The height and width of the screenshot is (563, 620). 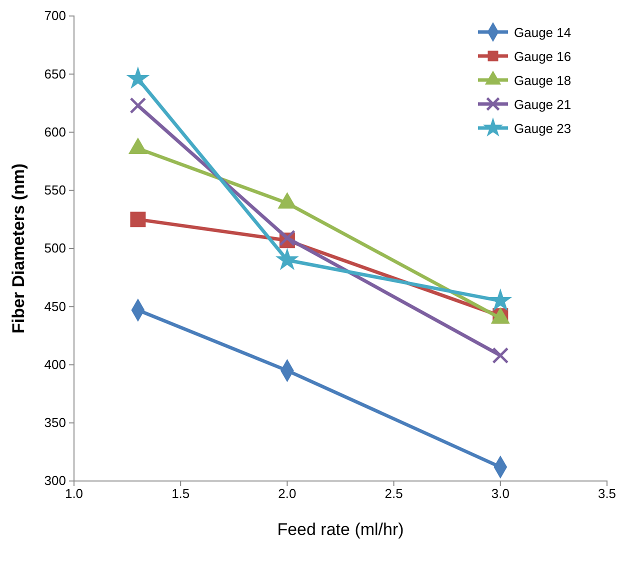 I want to click on x-tick-label: 3.5, so click(x=607, y=494).